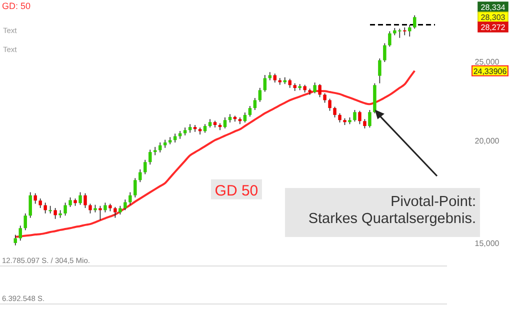 The height and width of the screenshot is (320, 510). Describe the element at coordinates (490, 71) in the screenshot. I see `text: 24,33906` at that location.